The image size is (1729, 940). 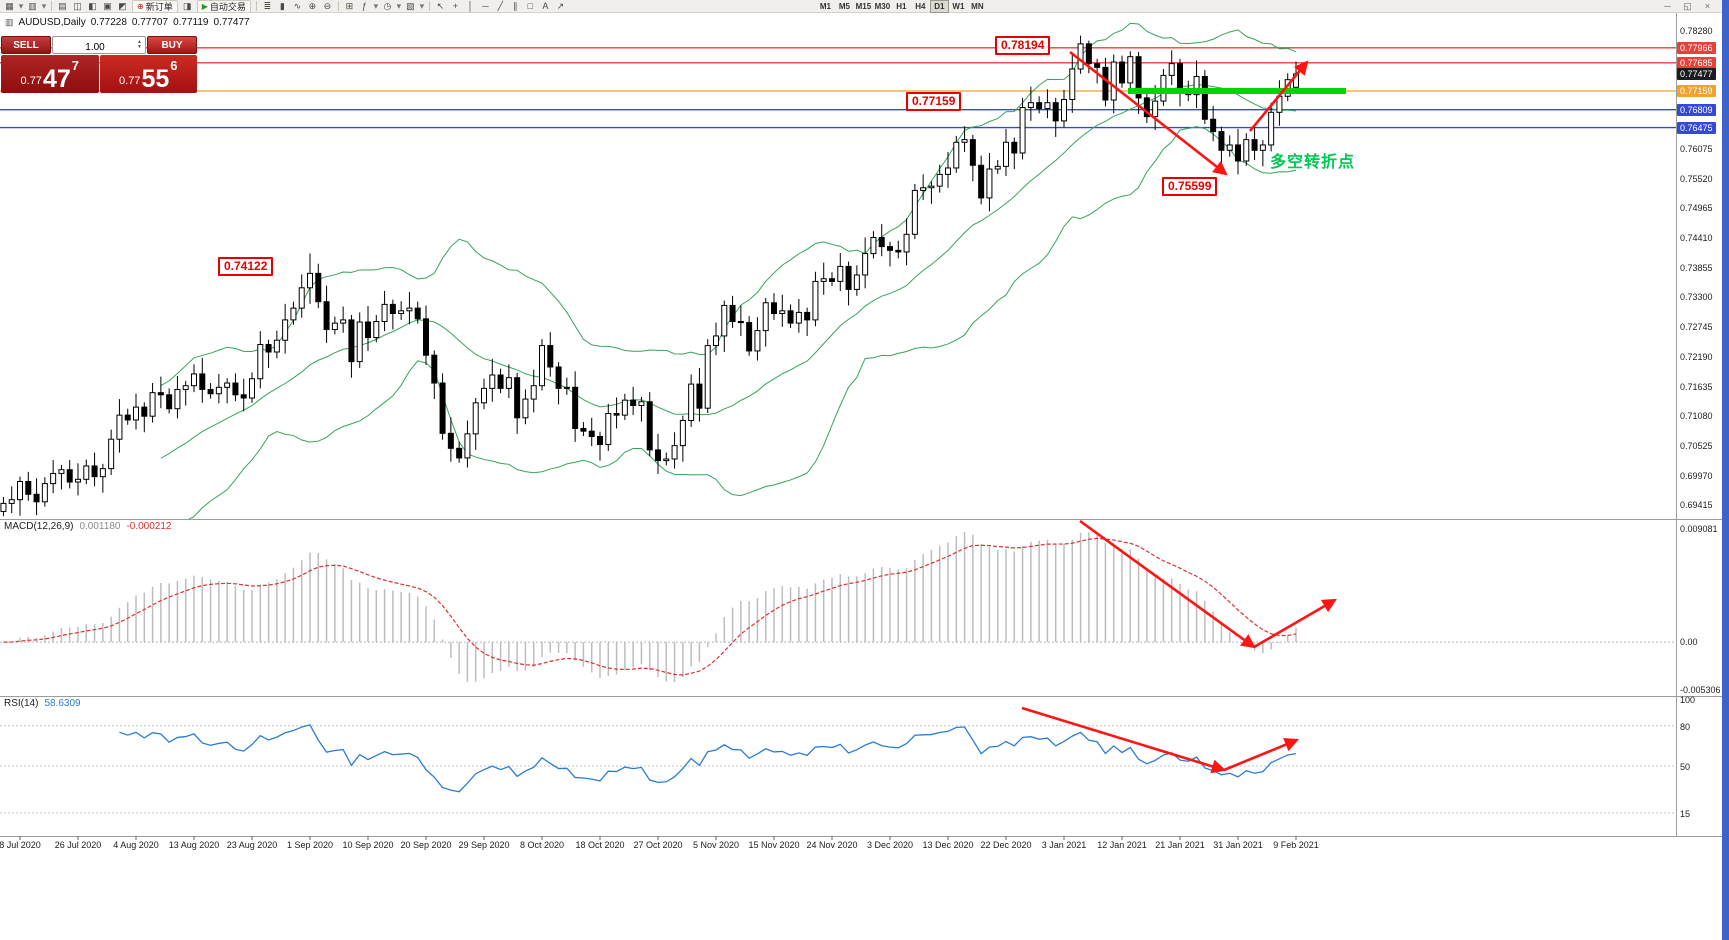 What do you see at coordinates (107, 5) in the screenshot?
I see `terminal-icon: ▣` at bounding box center [107, 5].